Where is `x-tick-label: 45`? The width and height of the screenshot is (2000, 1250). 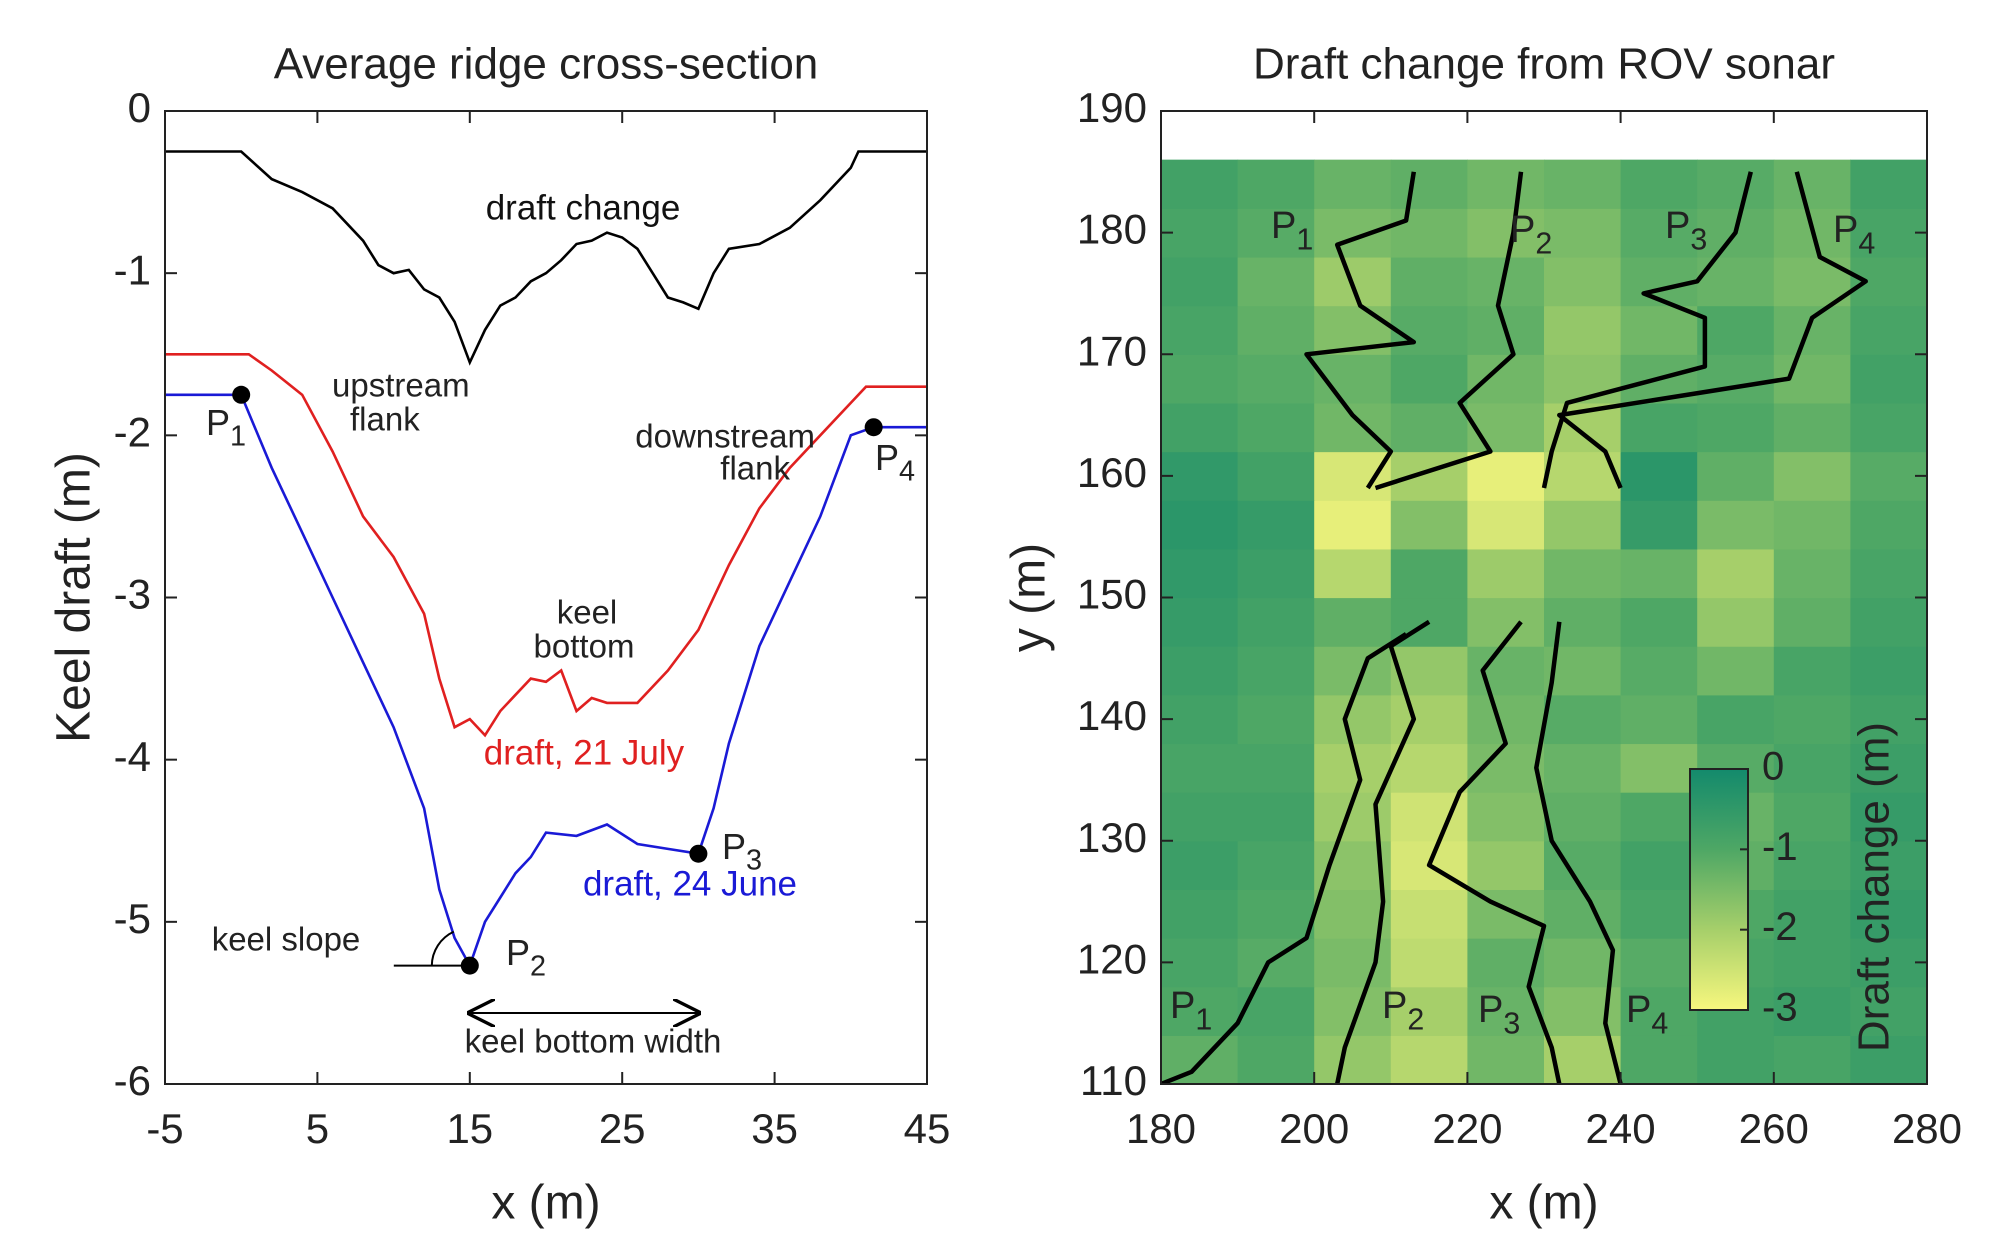
x-tick-label: 45 is located at coordinates (927, 1128).